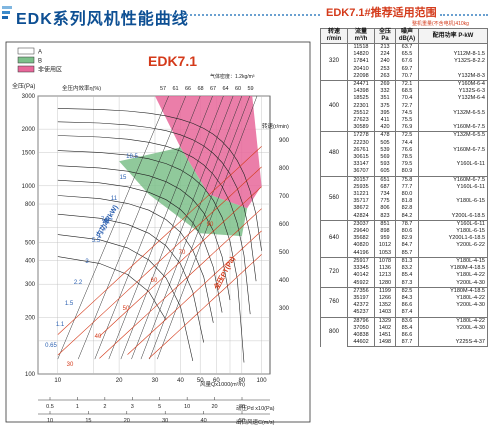 The width and height of the screenshot is (491, 436). I want to click on right-tick-label: 500, so click(284, 253).